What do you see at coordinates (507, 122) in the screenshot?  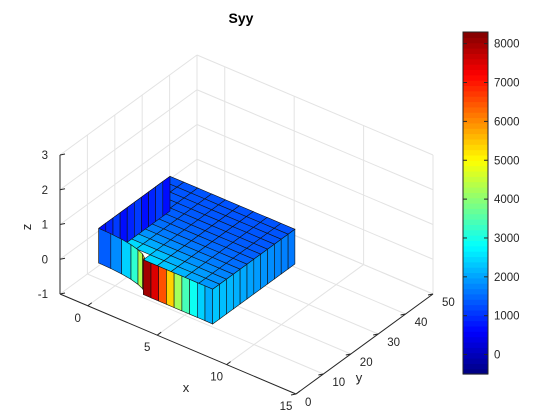 I see `colorbar-tick-label: 6000` at bounding box center [507, 122].